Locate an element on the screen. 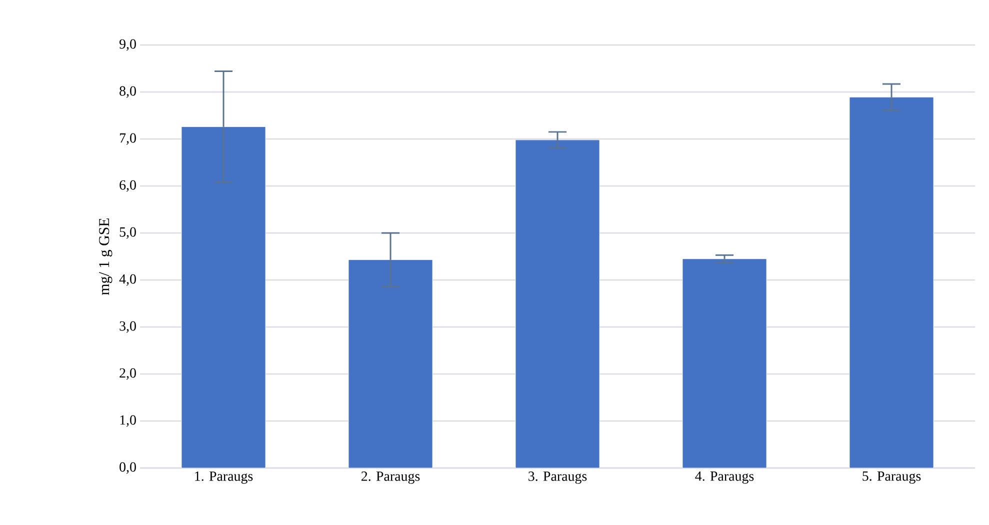 Image resolution: width=989 pixels, height=525 pixels. y-tick-label: 4,0 is located at coordinates (127, 280).